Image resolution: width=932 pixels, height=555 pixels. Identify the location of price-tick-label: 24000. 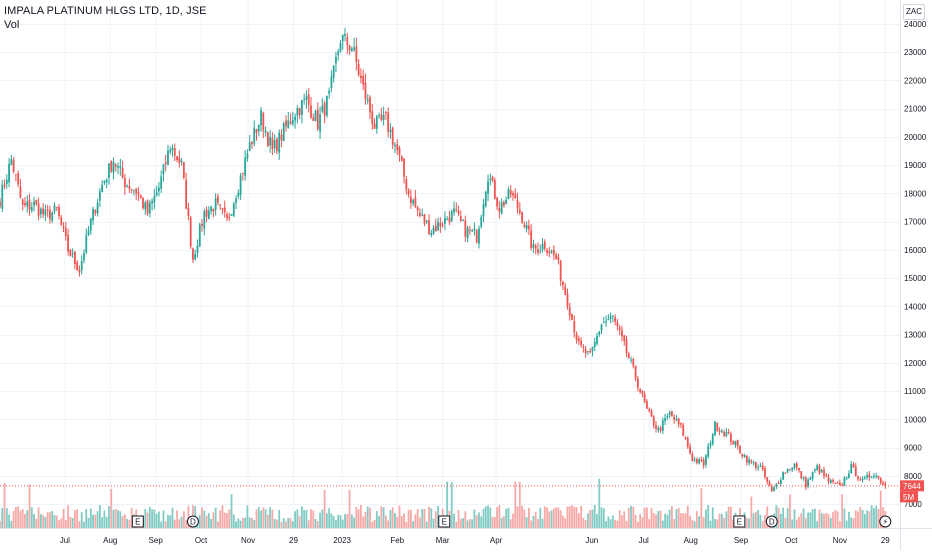
(915, 24).